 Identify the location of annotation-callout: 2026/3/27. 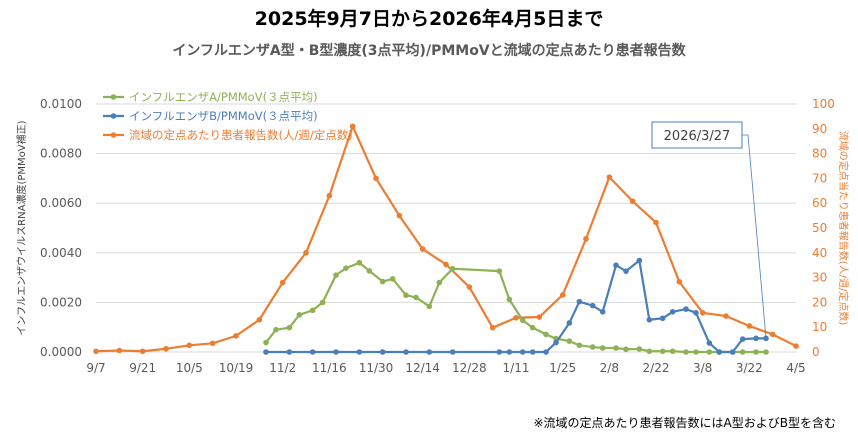
(709, 230).